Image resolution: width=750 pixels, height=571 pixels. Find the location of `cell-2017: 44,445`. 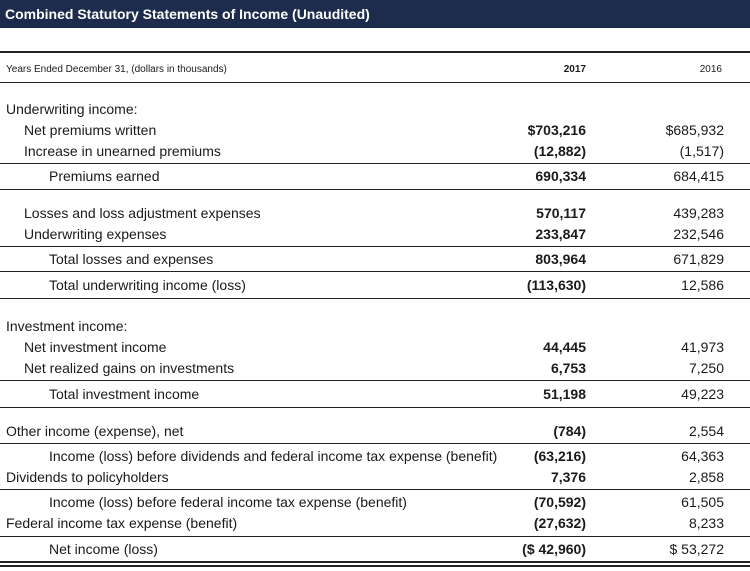

cell-2017: 44,445 is located at coordinates (564, 347).